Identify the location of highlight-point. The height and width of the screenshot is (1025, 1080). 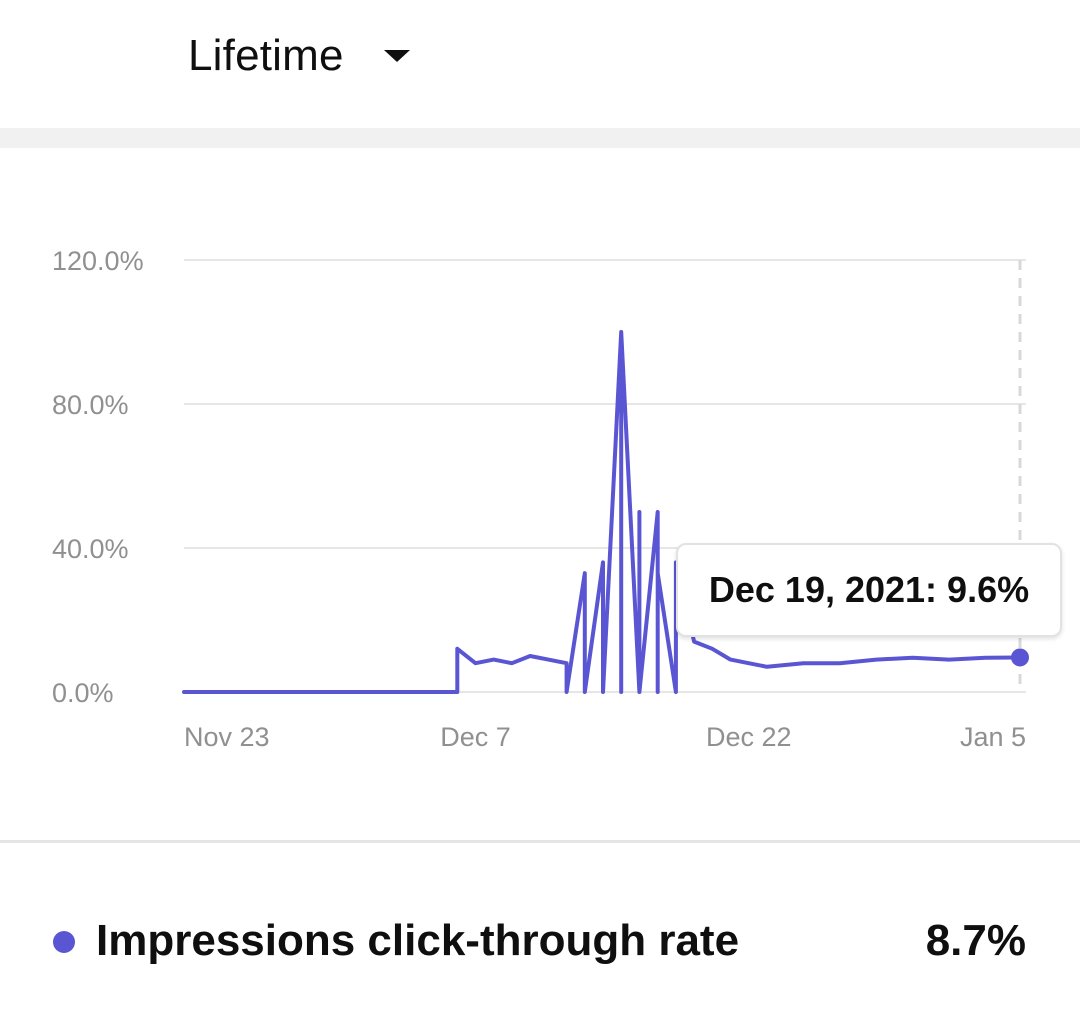
(1020, 657).